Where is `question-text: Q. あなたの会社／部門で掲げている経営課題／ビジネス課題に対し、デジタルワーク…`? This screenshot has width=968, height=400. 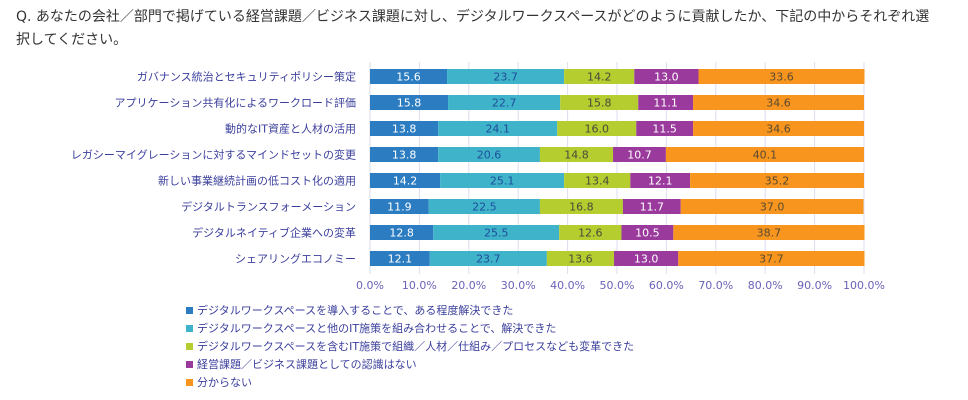
question-text: Q. あなたの会社／部門で掲げている経営課題／ビジネス課題に対し、デジタルワーク… is located at coordinates (473, 28).